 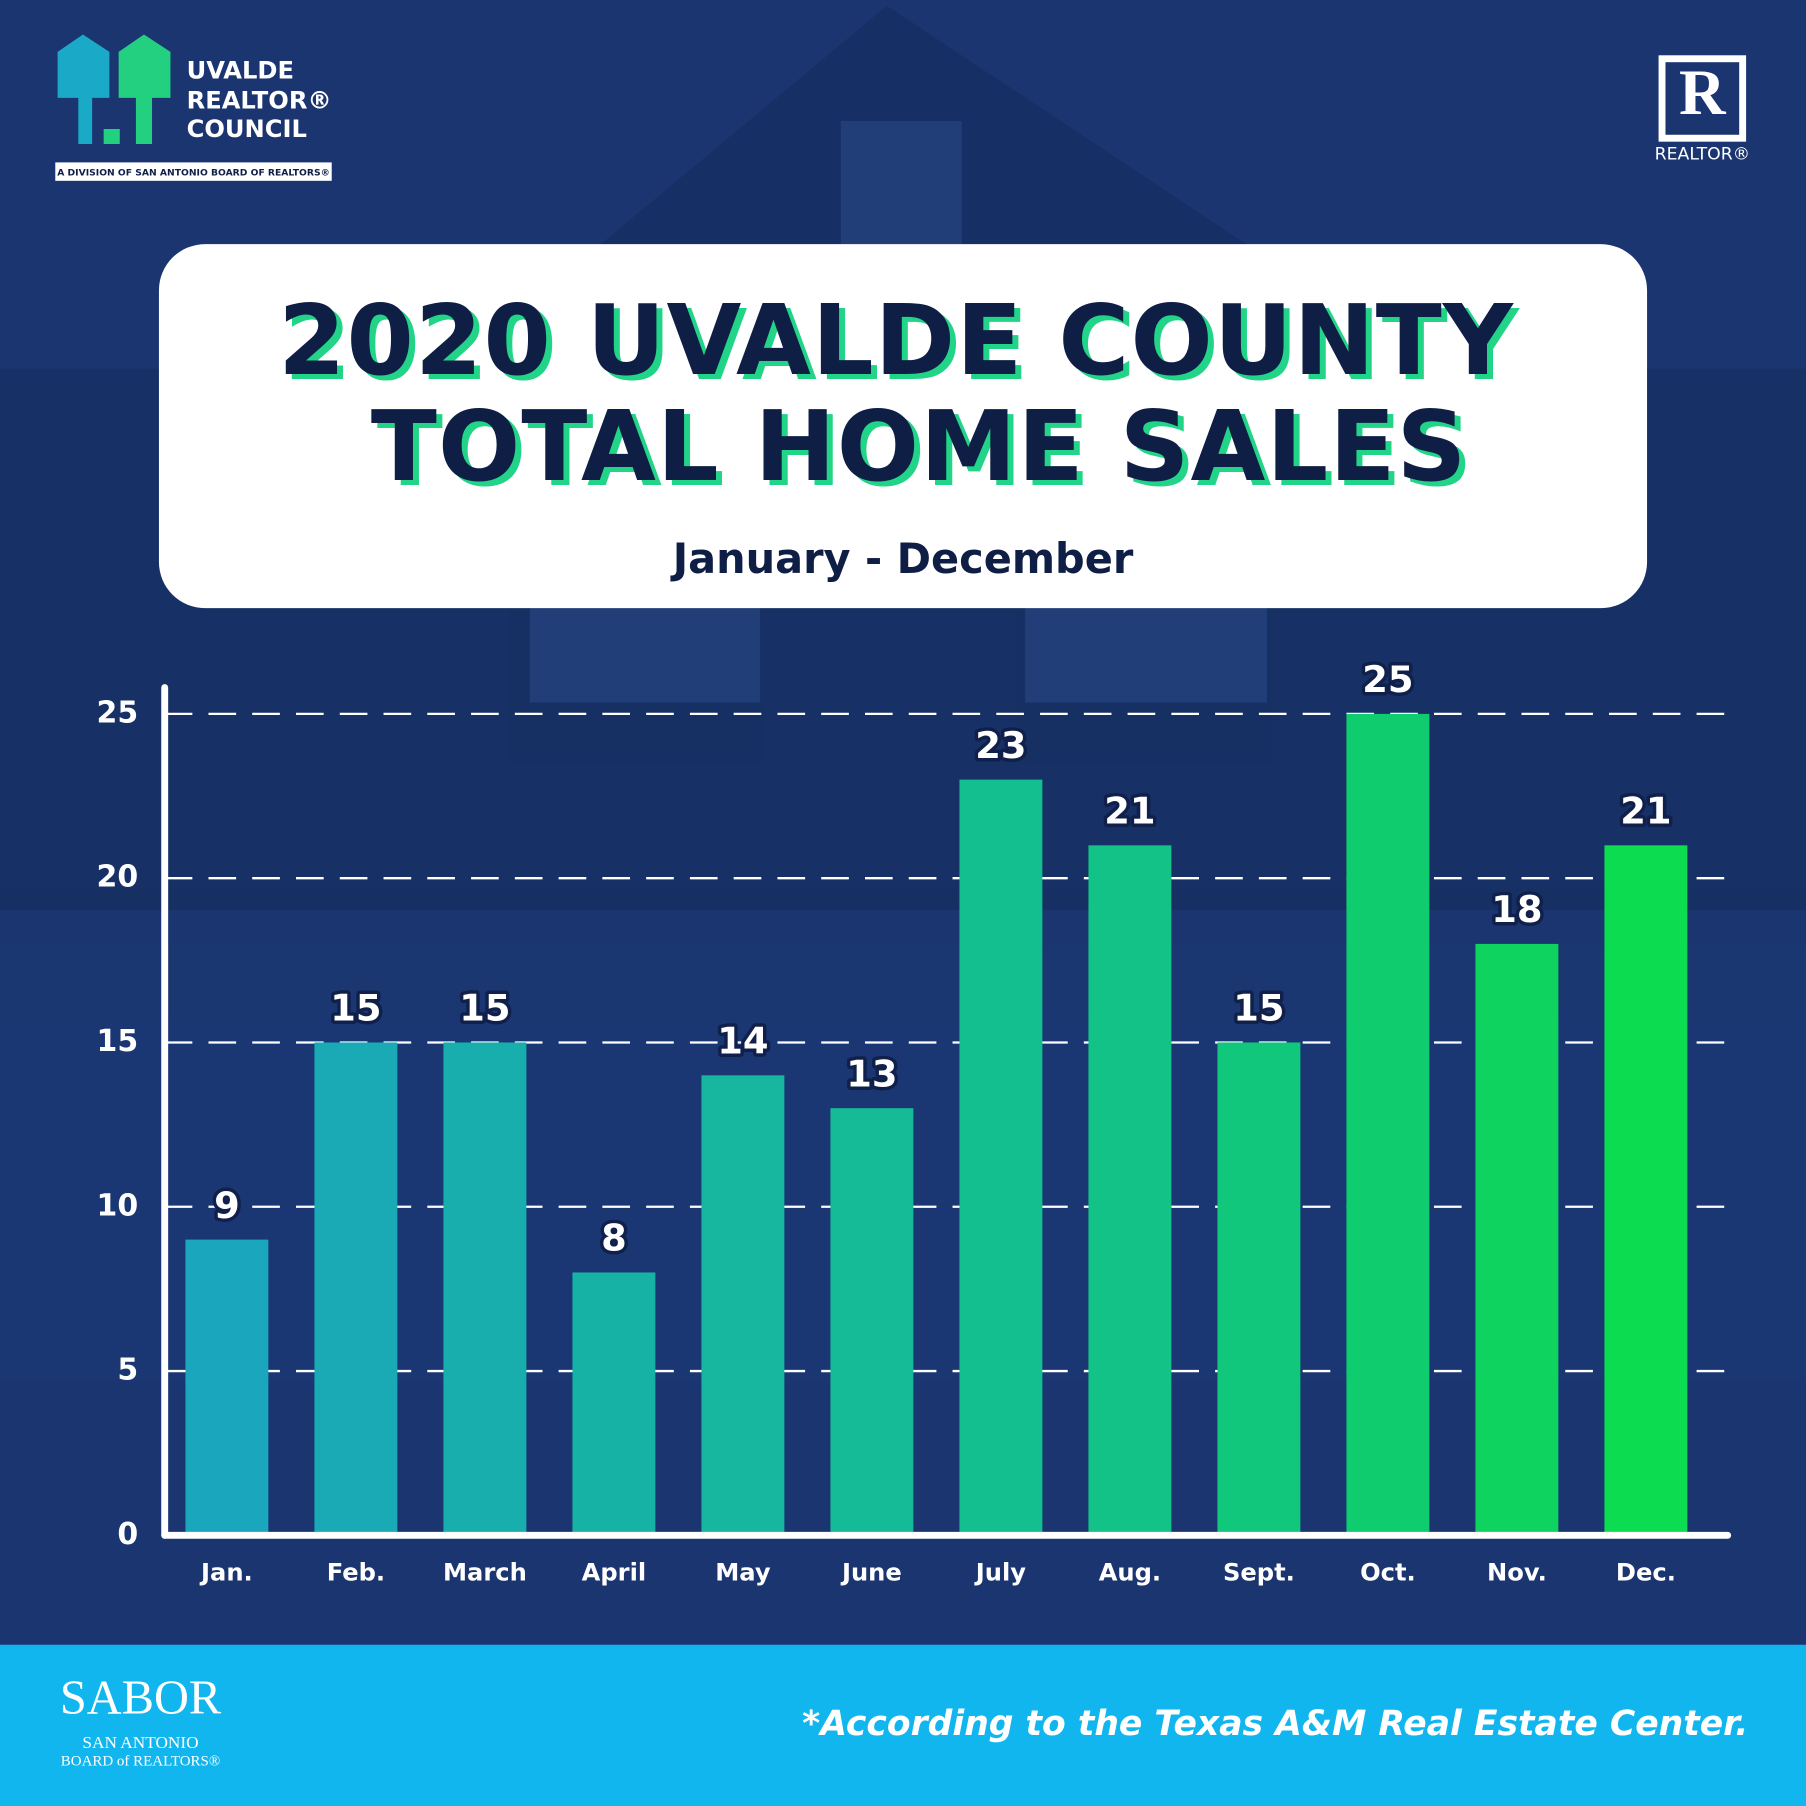 What do you see at coordinates (1000, 745) in the screenshot?
I see `value-label: 23` at bounding box center [1000, 745].